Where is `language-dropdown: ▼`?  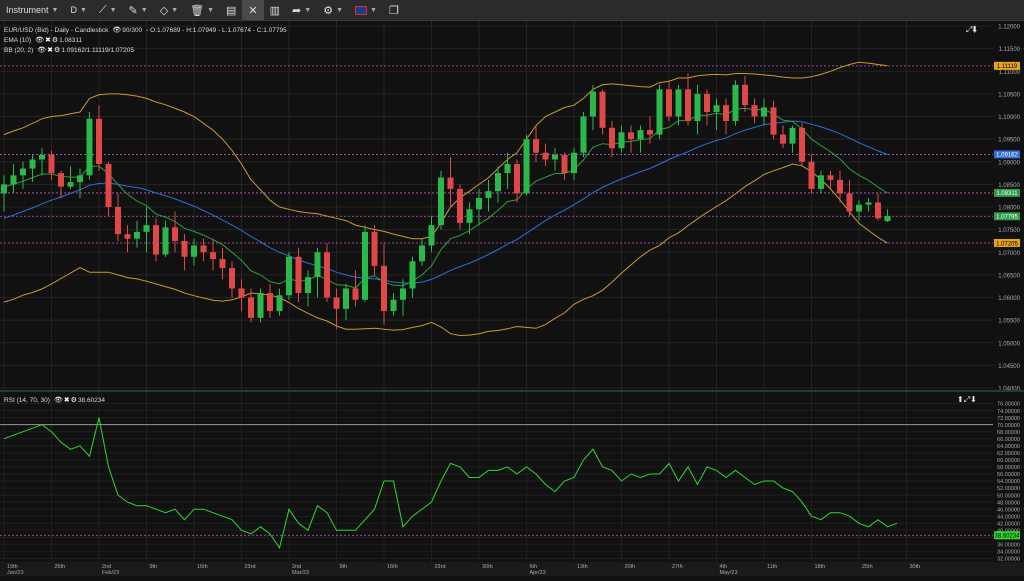
language-dropdown: ▼ is located at coordinates (366, 10).